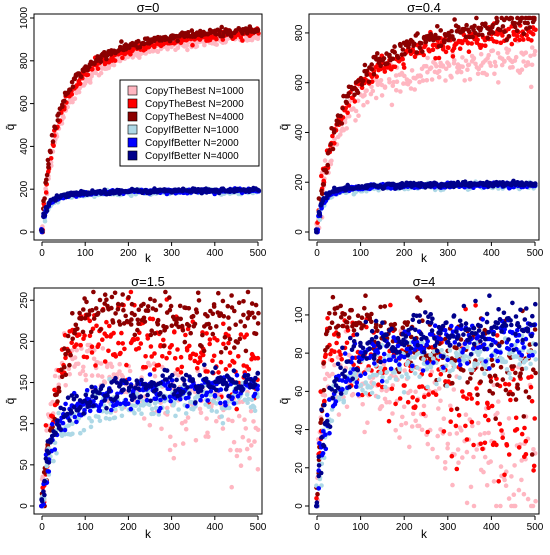  What do you see at coordinates (128, 527) in the screenshot?
I see `x-tick-label: 200` at bounding box center [128, 527].